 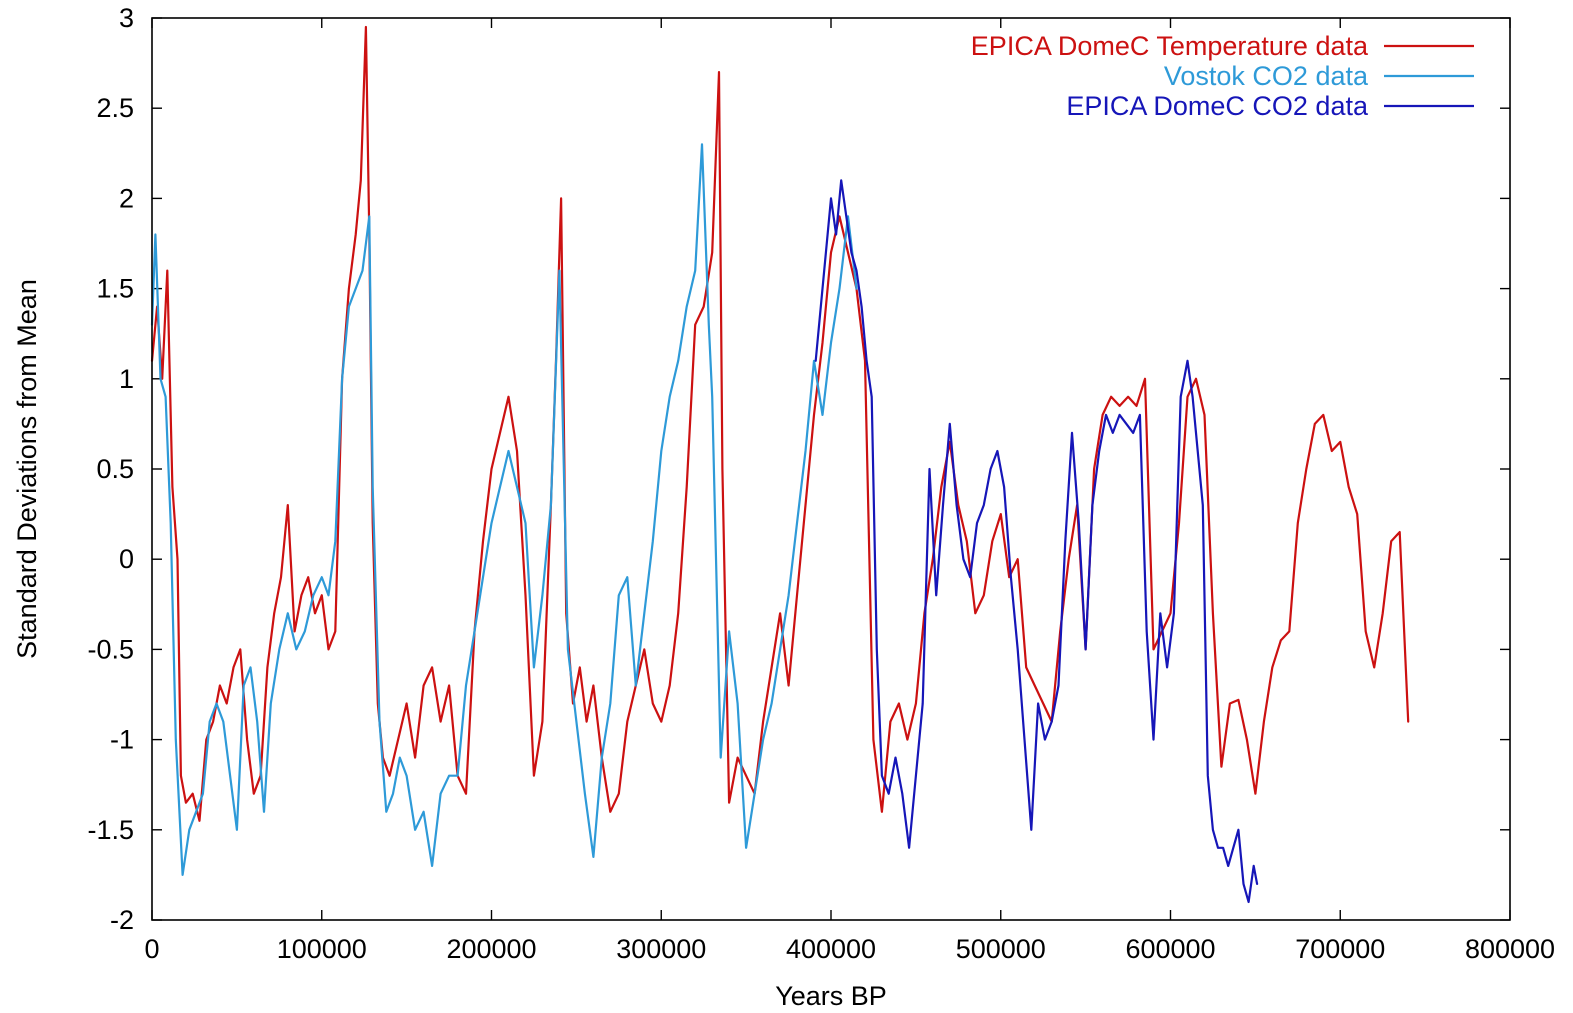 I want to click on y-tick-label: 1.5, so click(x=115, y=289).